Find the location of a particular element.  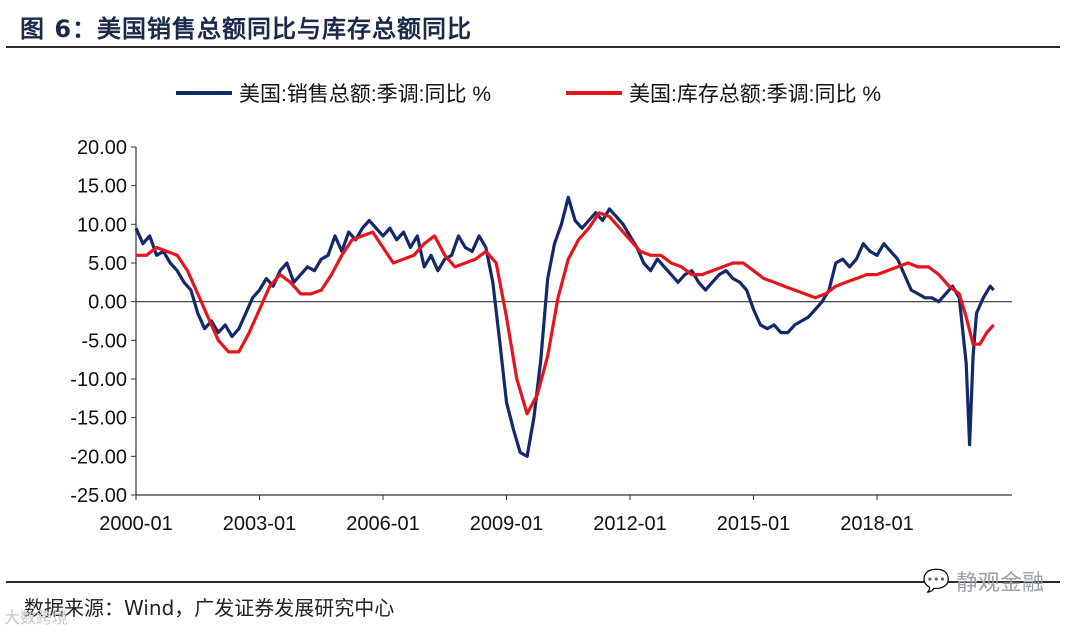

source-note: 数据来源：Wind，广发证券发展研究中心 is located at coordinates (209, 608).